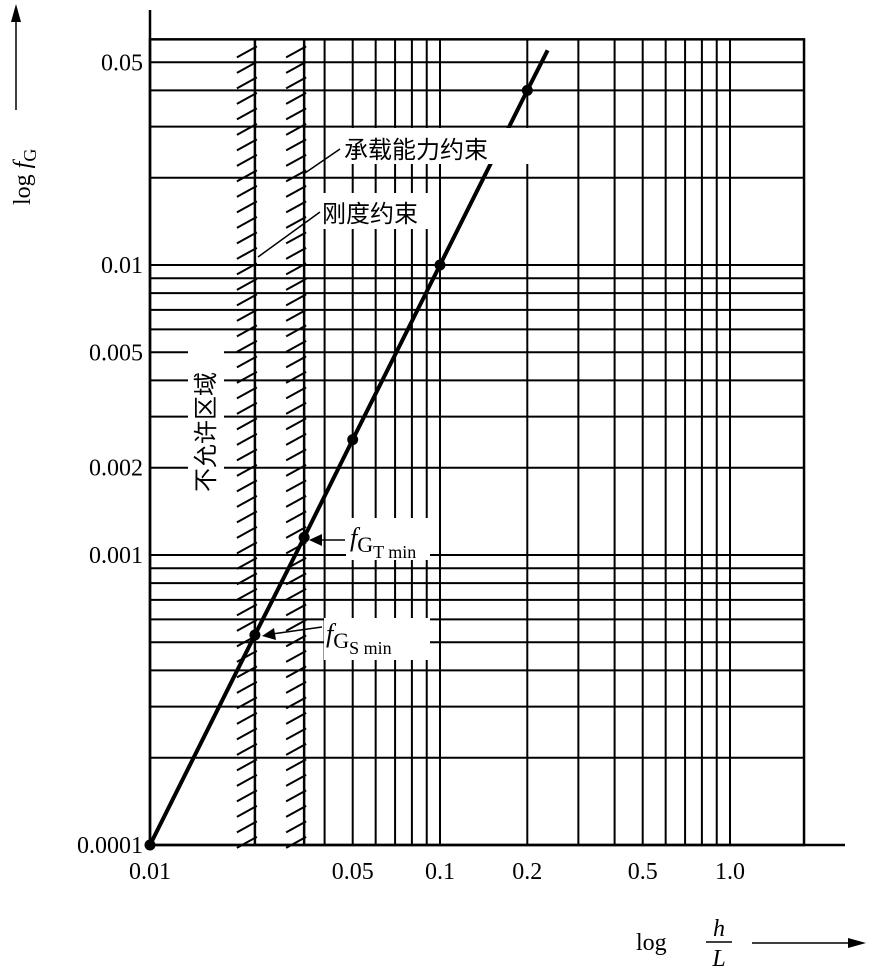 The height and width of the screenshot is (972, 878). I want to click on x-label-denominator: L, so click(718, 959).